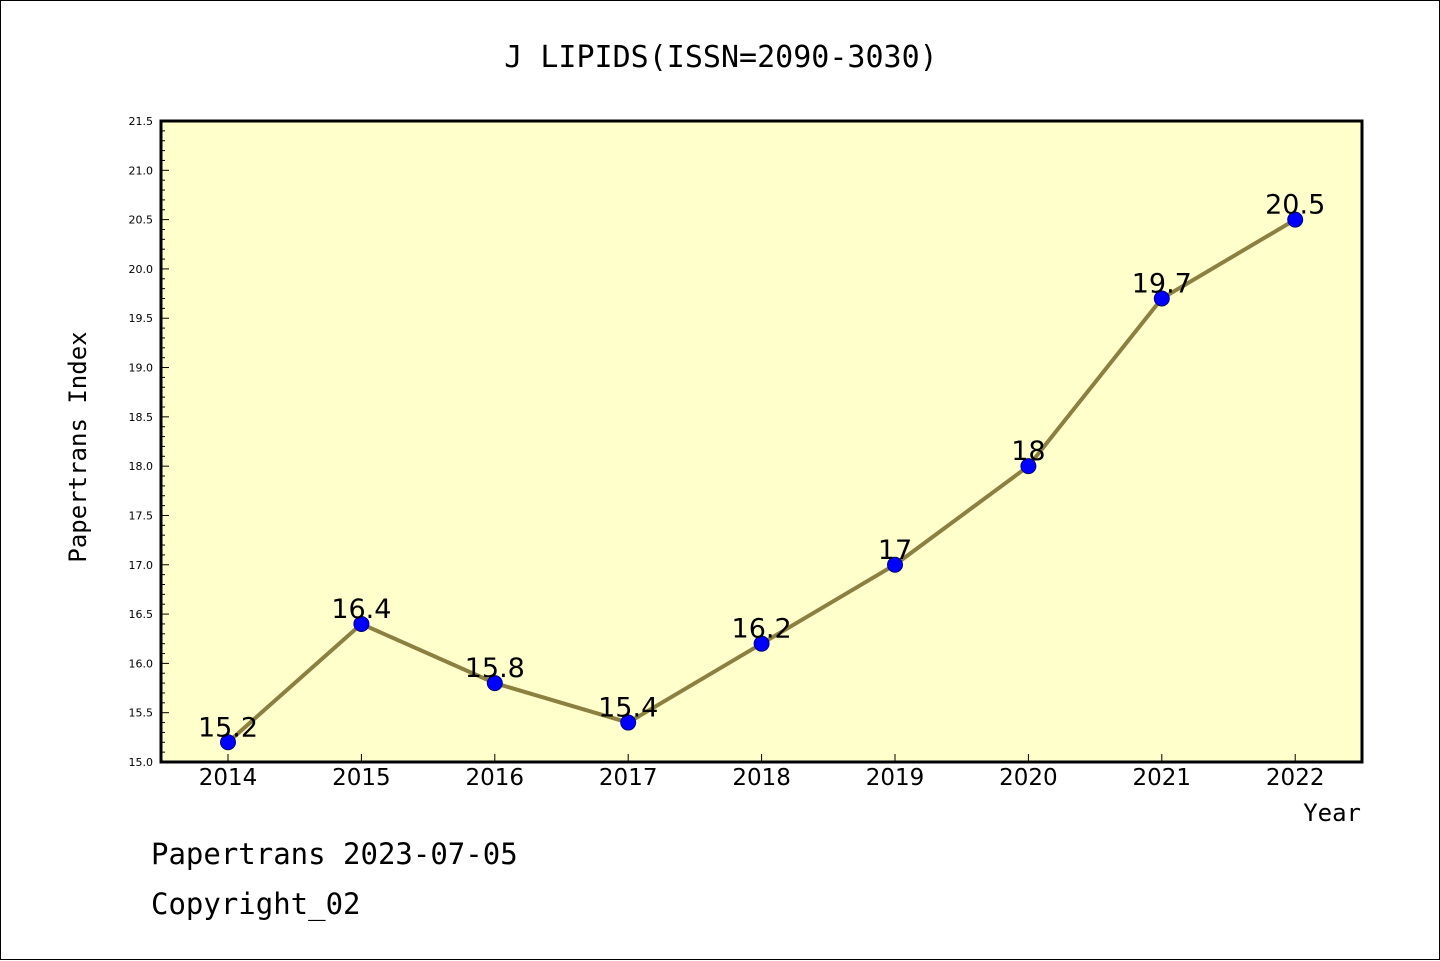 The height and width of the screenshot is (961, 1440). Describe the element at coordinates (495, 668) in the screenshot. I see `data-label: 15.8` at that location.